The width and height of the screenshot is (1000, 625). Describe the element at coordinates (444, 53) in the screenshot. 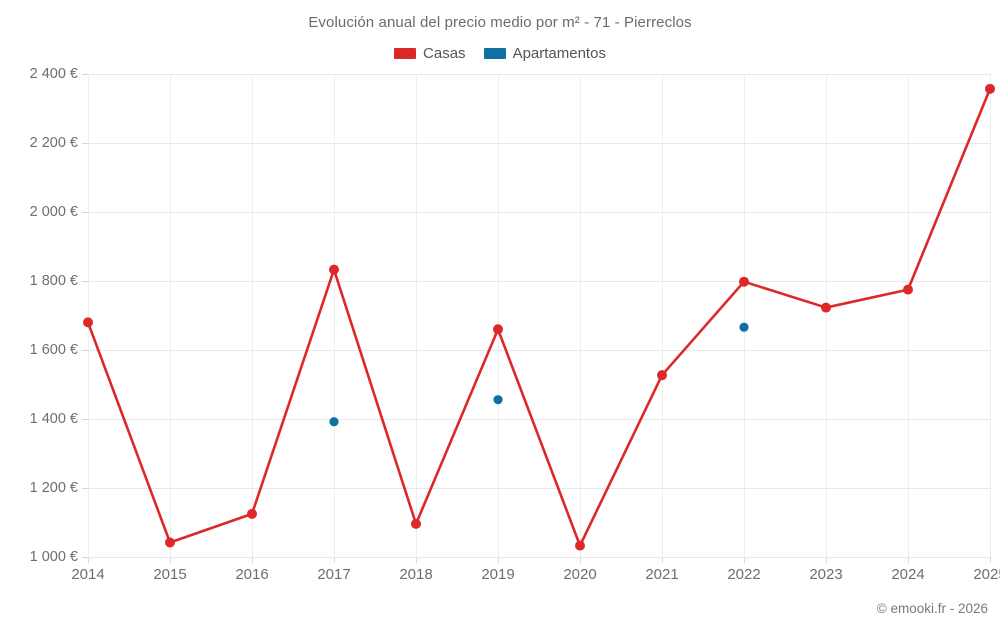

I see `legend-label-casas: Casas` at that location.